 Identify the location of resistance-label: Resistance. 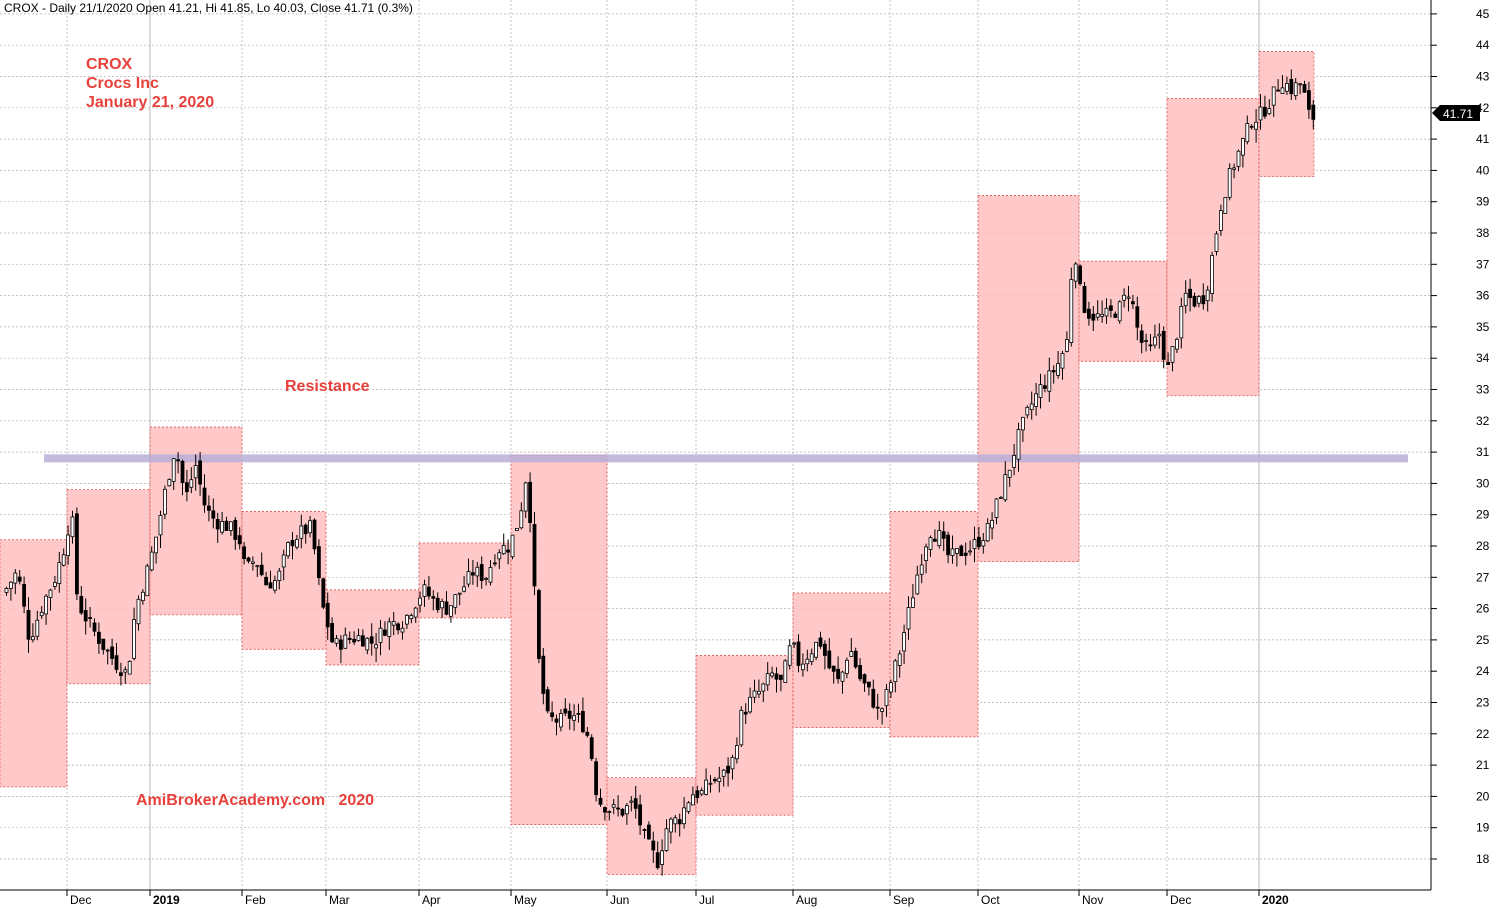
(327, 386).